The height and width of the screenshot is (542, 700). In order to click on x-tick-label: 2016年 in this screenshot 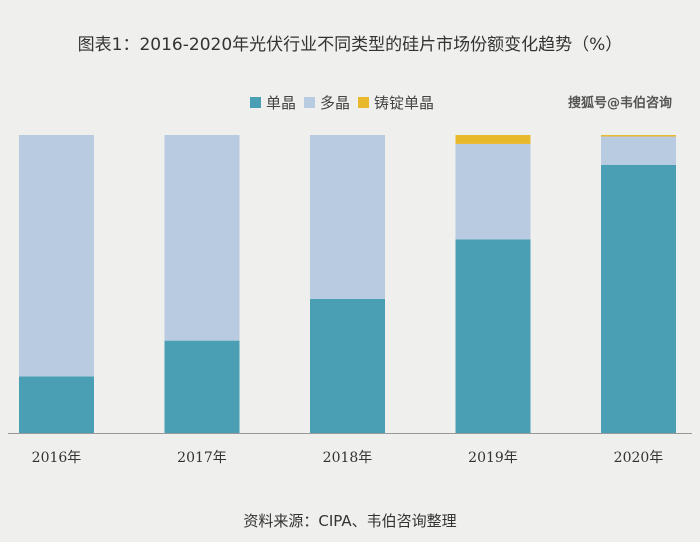, I will do `click(57, 458)`.